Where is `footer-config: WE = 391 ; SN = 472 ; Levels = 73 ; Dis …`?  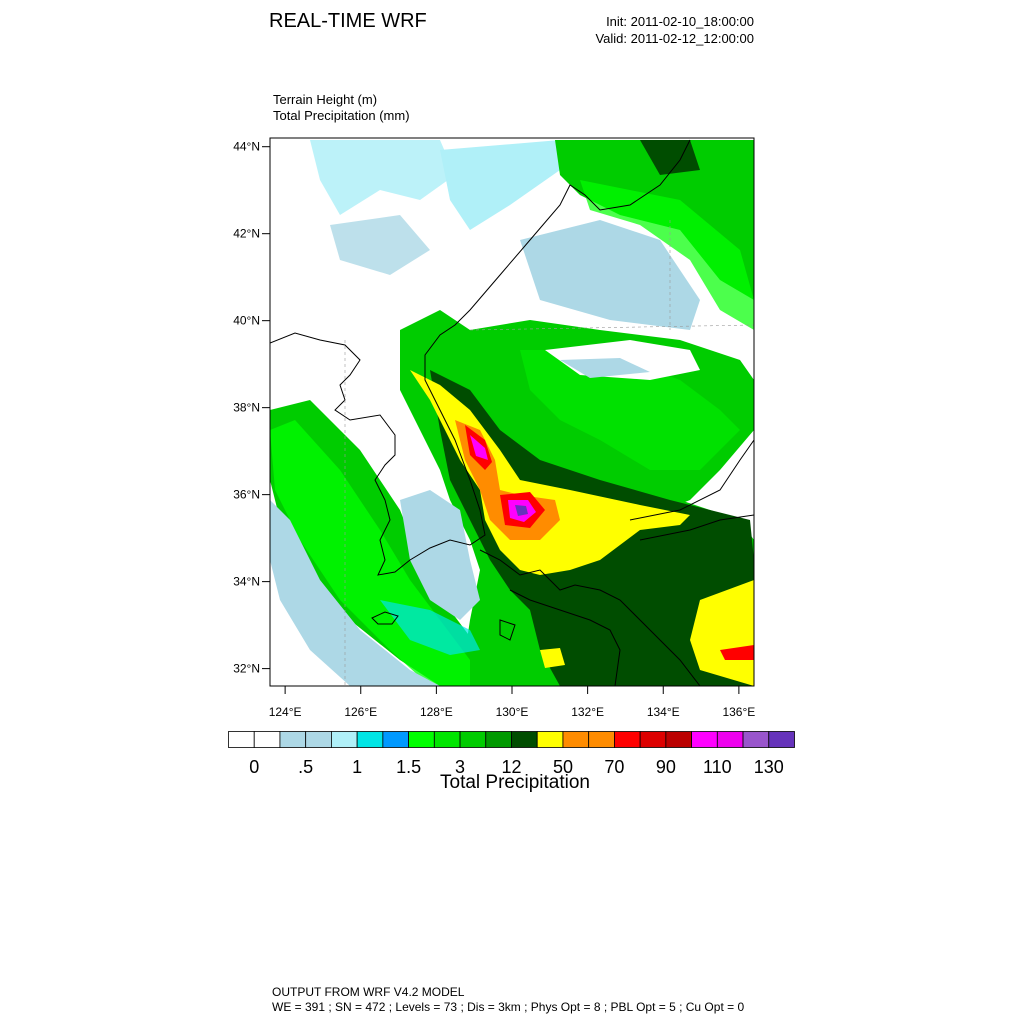 footer-config: WE = 391 ; SN = 472 ; Levels = 73 ; Dis … is located at coordinates (508, 1007).